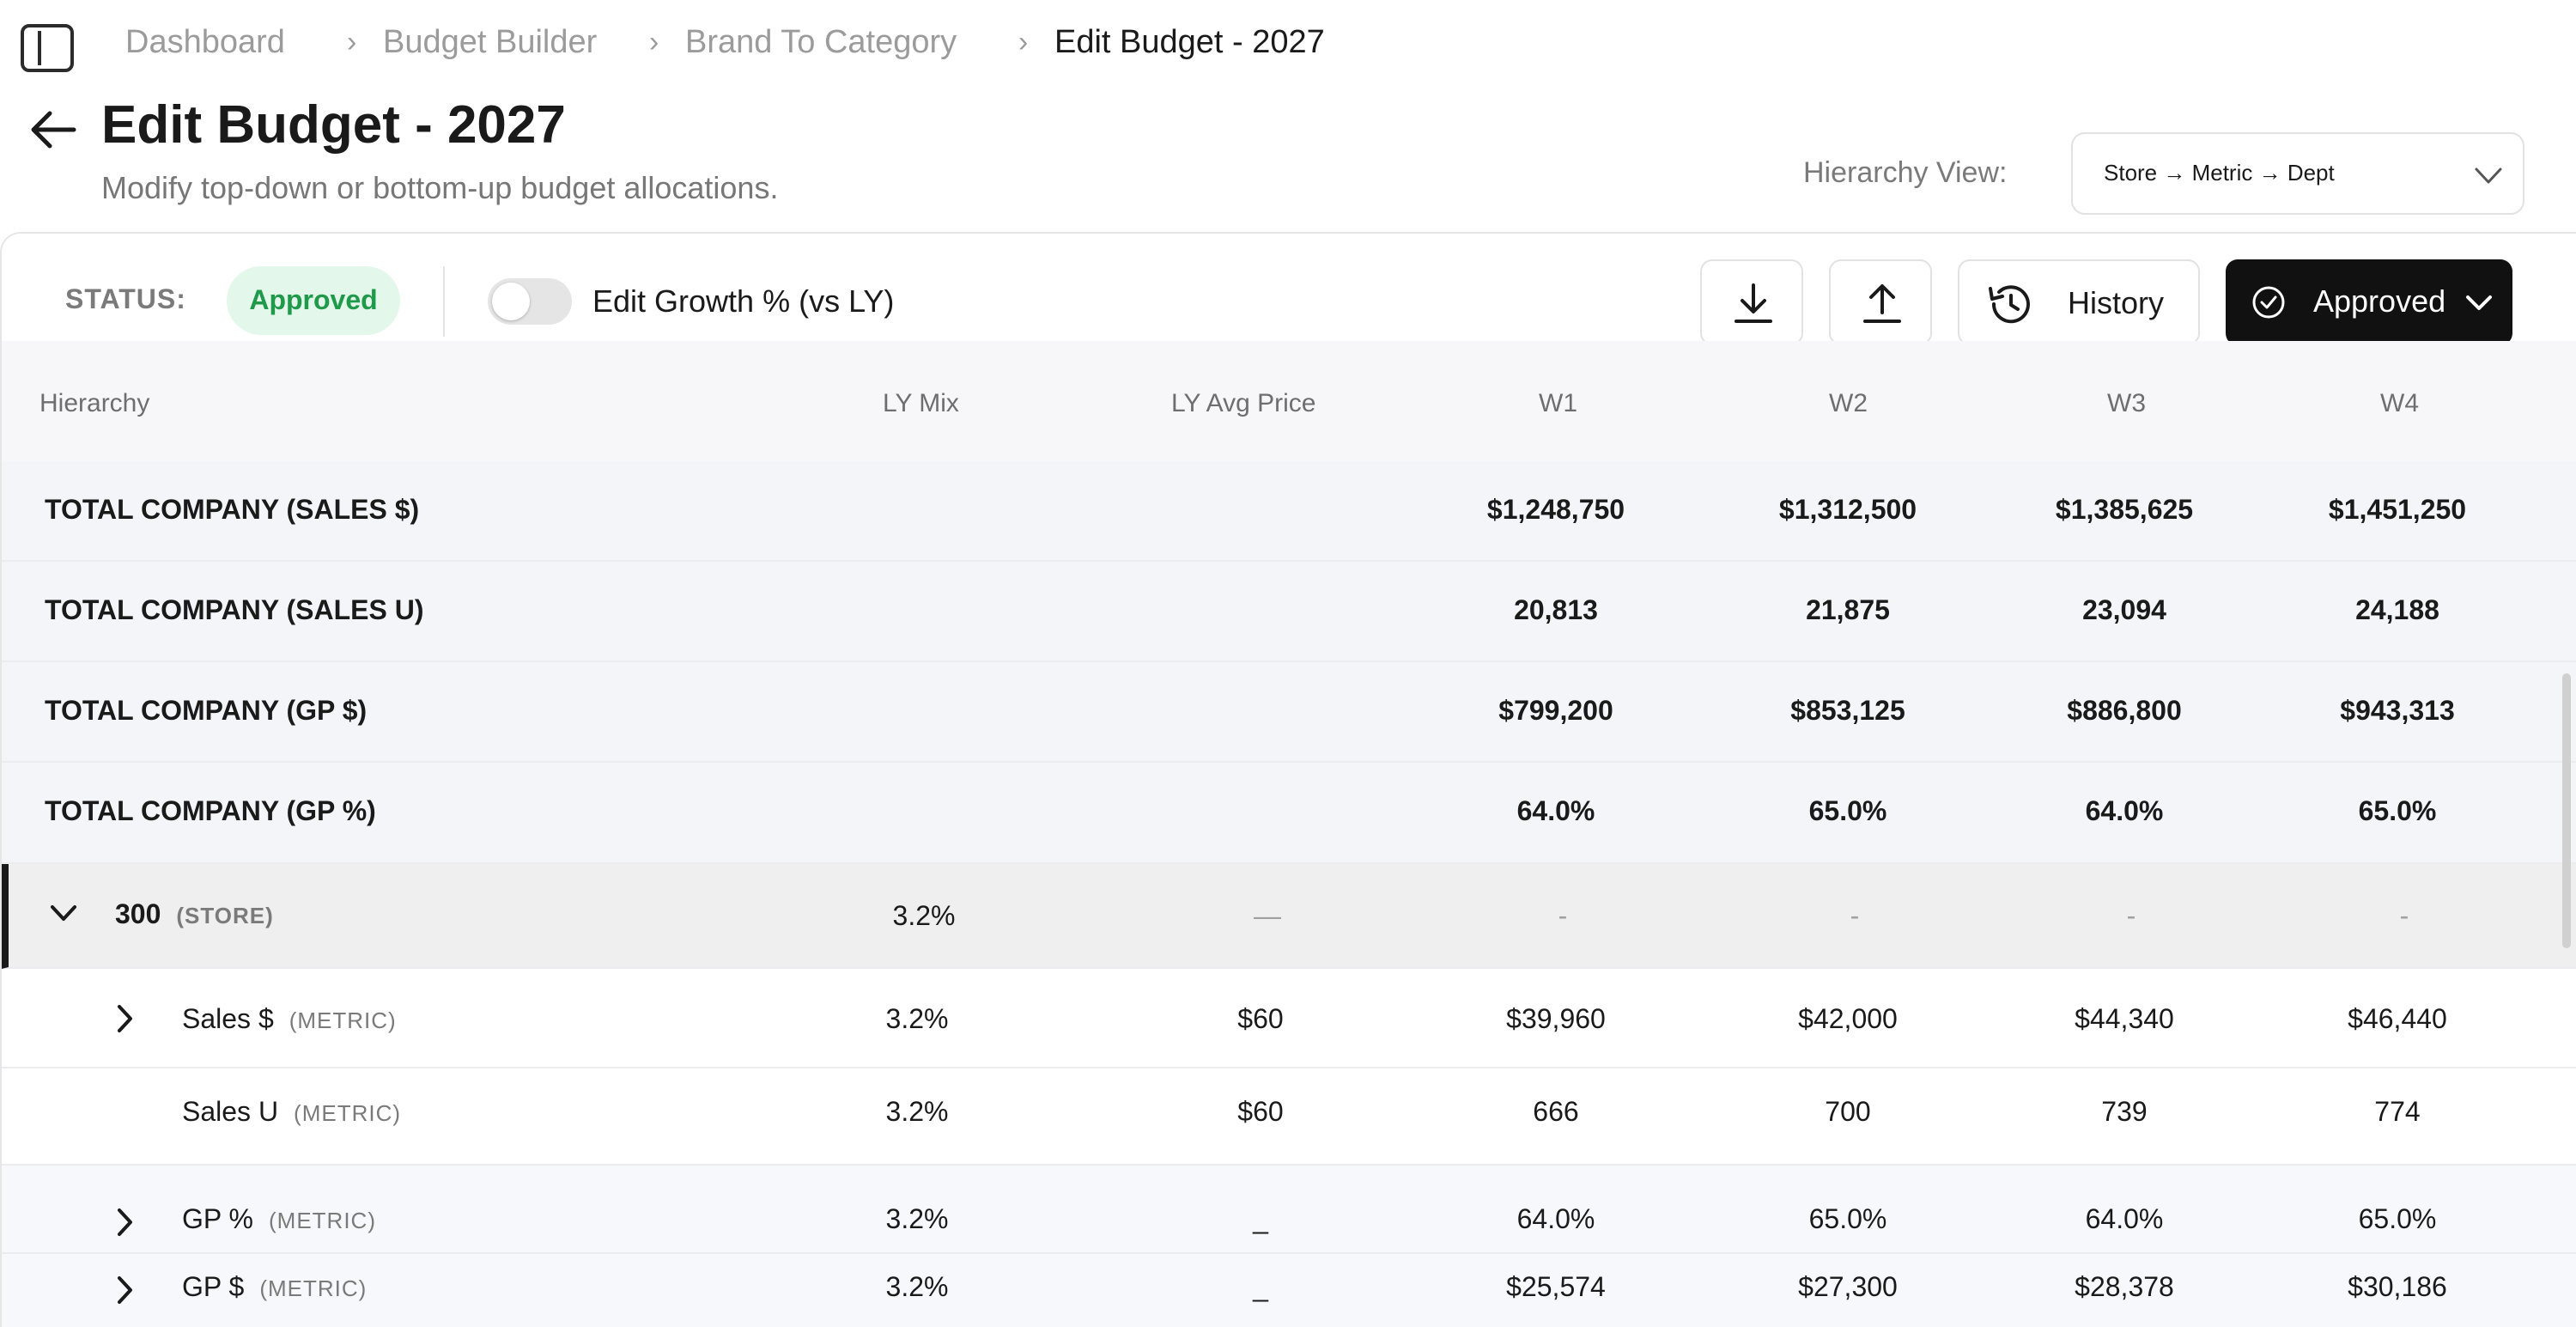 The width and height of the screenshot is (2576, 1327). What do you see at coordinates (2397, 609) in the screenshot?
I see `cell-w4: 24,188` at bounding box center [2397, 609].